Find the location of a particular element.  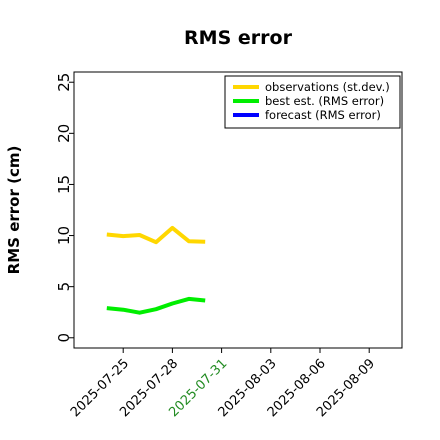

y-axis-ticks: 0 5 10 15 20 25 is located at coordinates (64, 208).